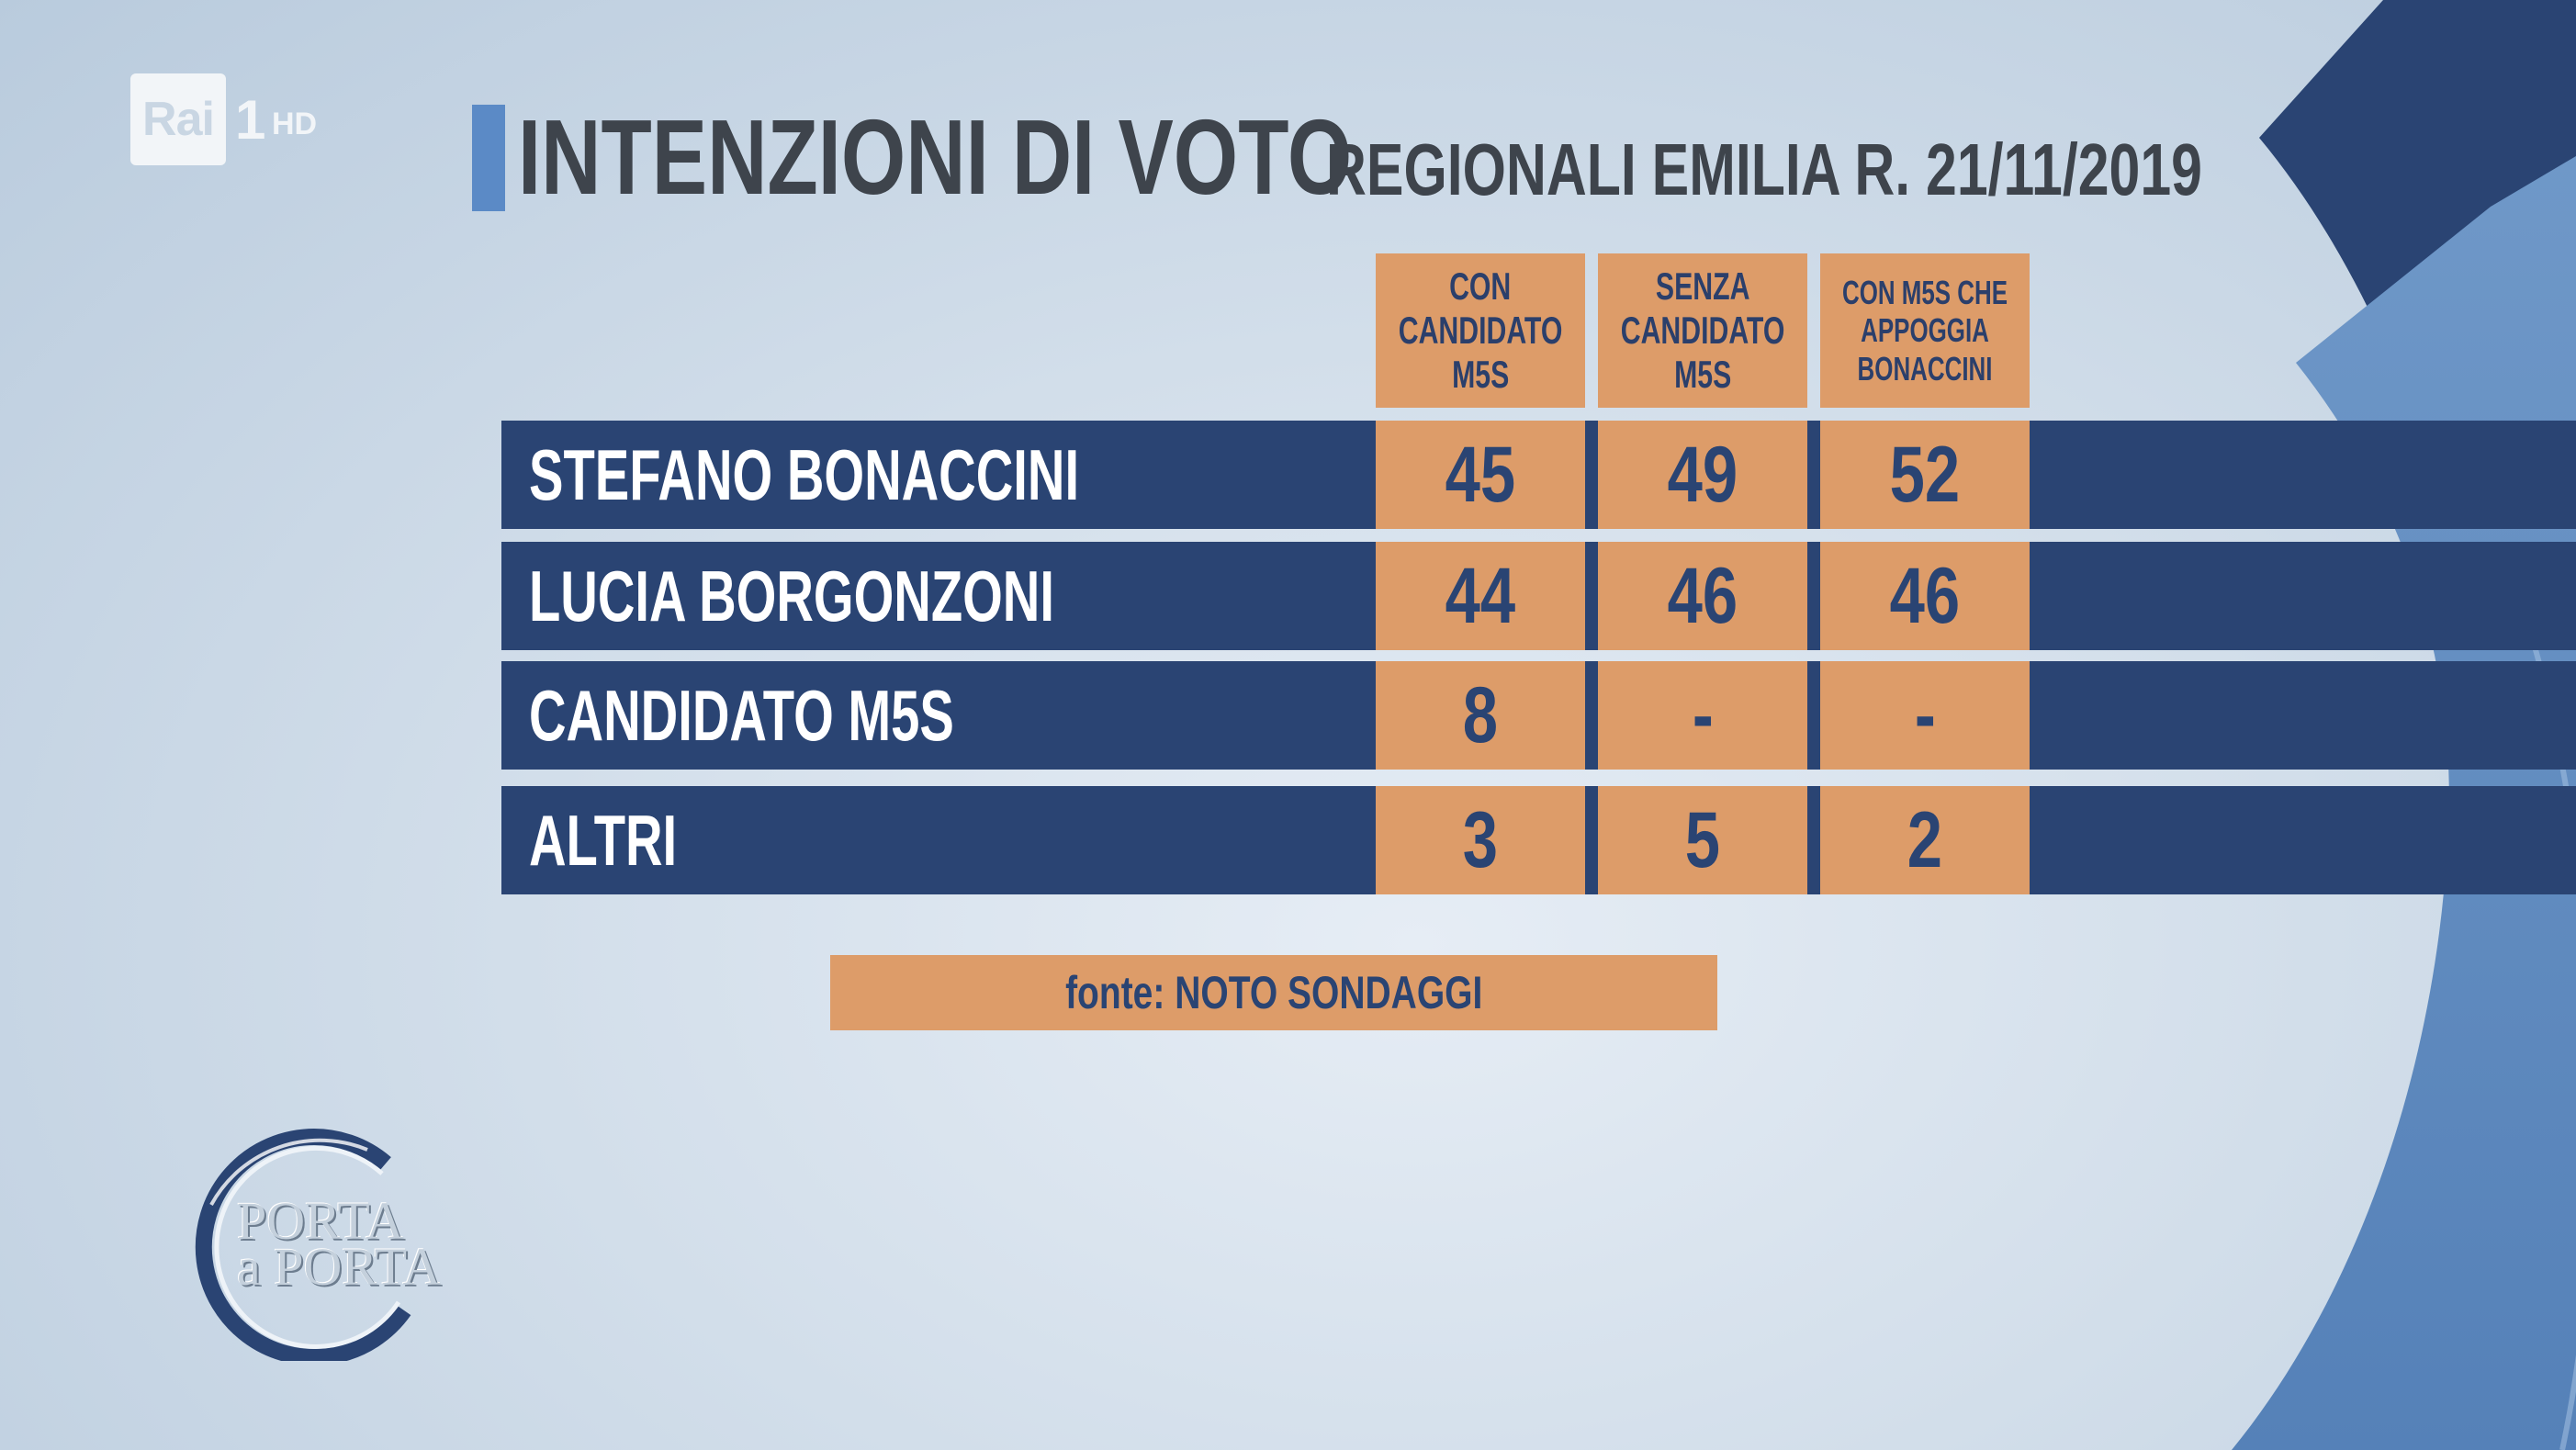 This screenshot has height=1450, width=2576. I want to click on show-logo-line2: a PORTA, so click(339, 1267).